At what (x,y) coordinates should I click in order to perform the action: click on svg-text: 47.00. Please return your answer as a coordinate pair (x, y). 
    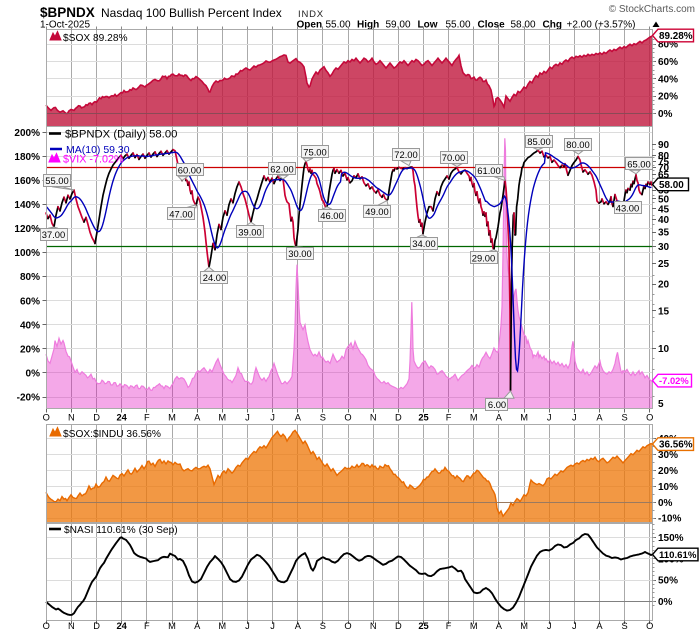
    Looking at the image, I should click on (180, 213).